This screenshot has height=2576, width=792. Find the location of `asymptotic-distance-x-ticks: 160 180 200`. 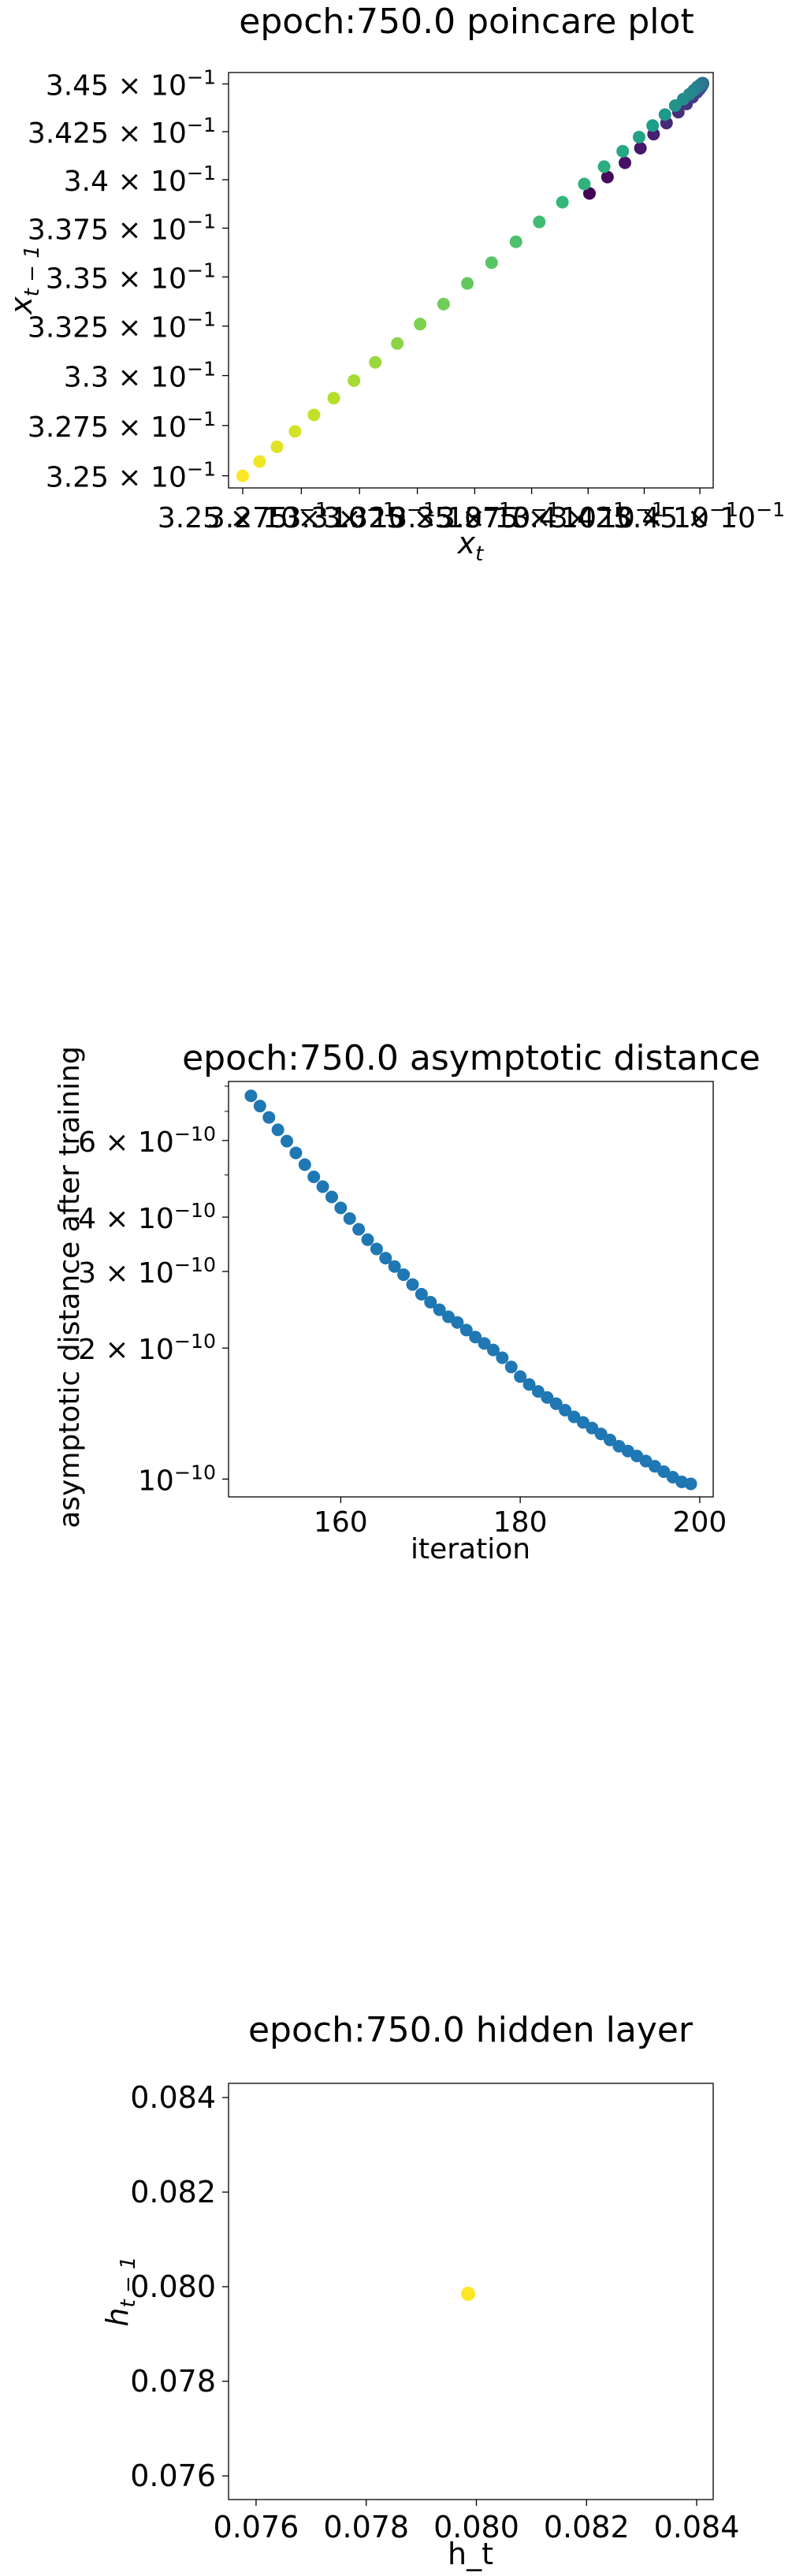

asymptotic-distance-x-ticks: 160 180 200 is located at coordinates (521, 1518).